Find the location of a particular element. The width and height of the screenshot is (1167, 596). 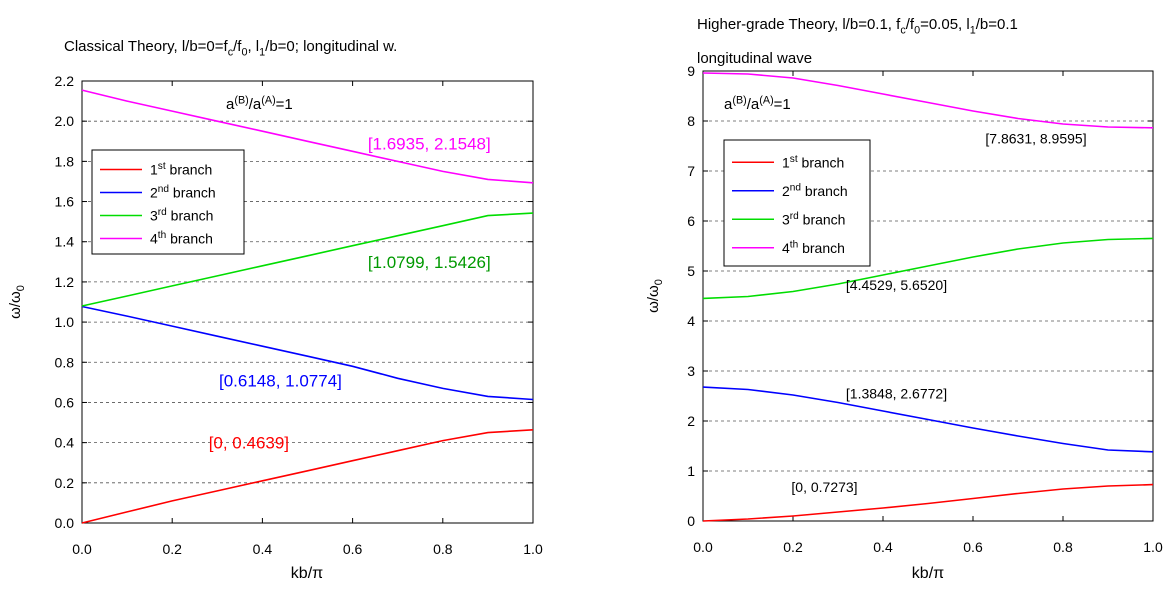

y-tick-label: 2.2 is located at coordinates (65, 81).